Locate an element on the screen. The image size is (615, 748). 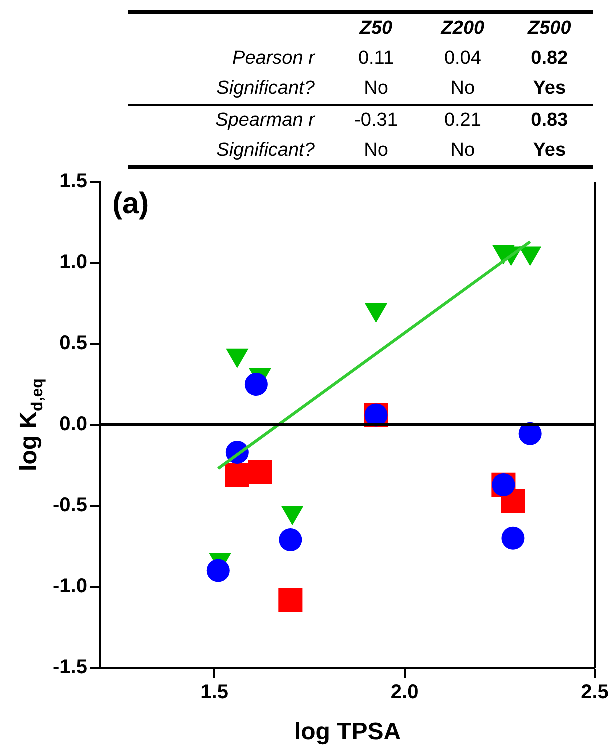
y-tick-label: -1.5 is located at coordinates (70, 667).